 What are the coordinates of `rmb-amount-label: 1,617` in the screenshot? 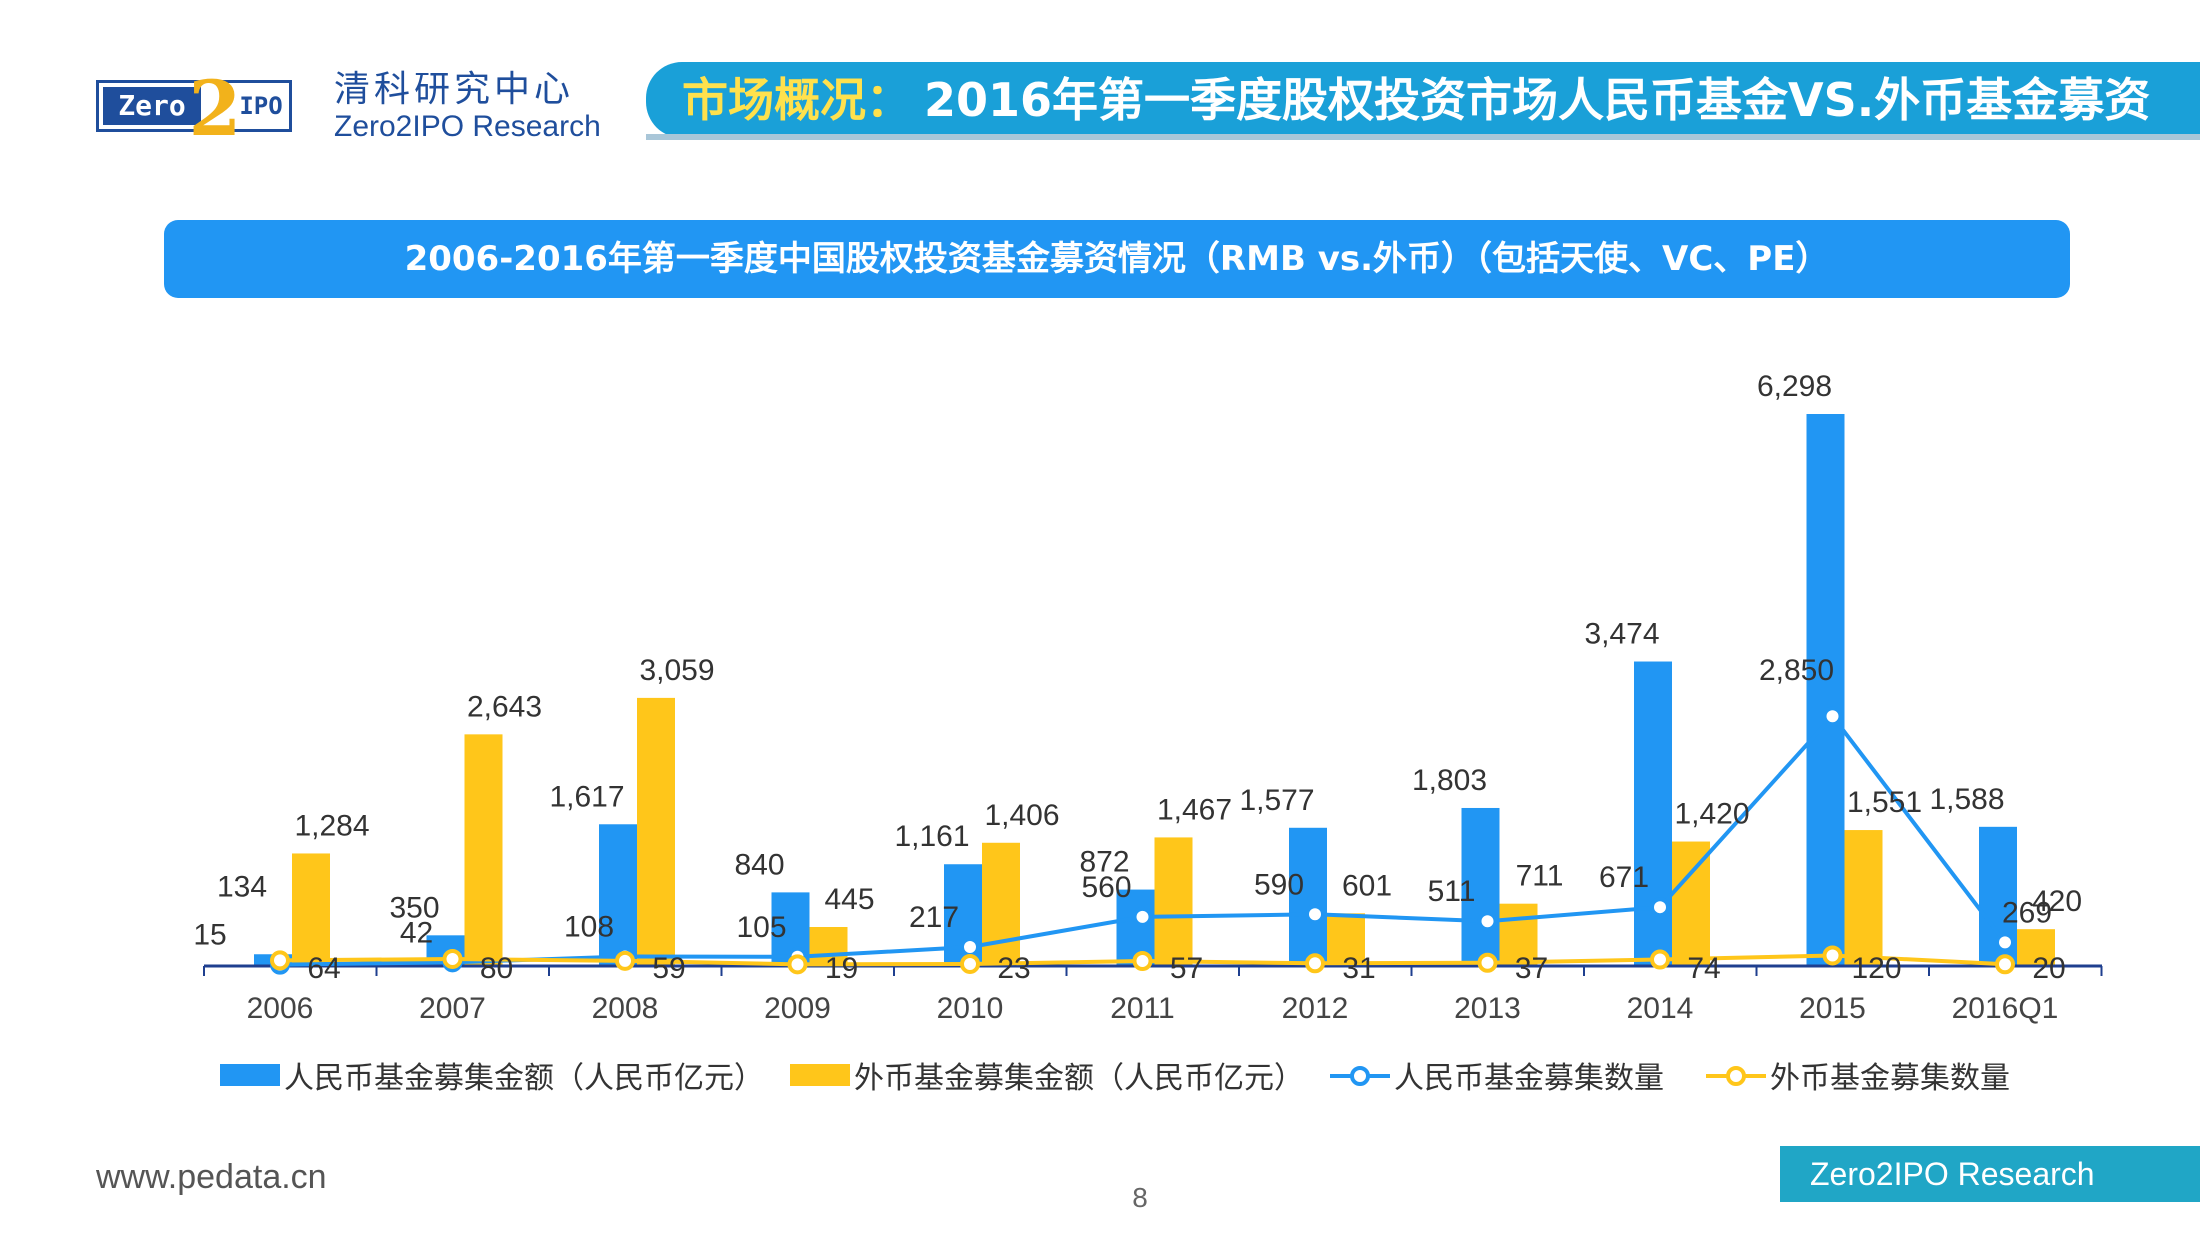 It's located at (586, 796).